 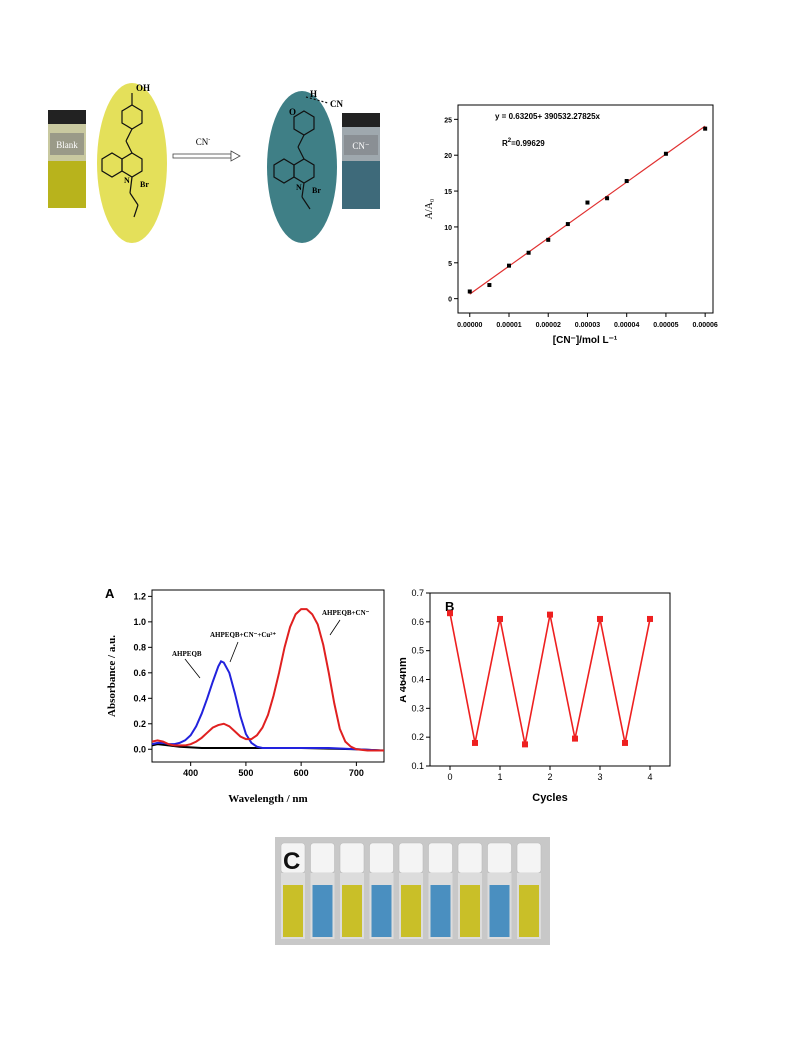 What do you see at coordinates (417, 593) in the screenshot?
I see `y-tick-label: 0.7` at bounding box center [417, 593].